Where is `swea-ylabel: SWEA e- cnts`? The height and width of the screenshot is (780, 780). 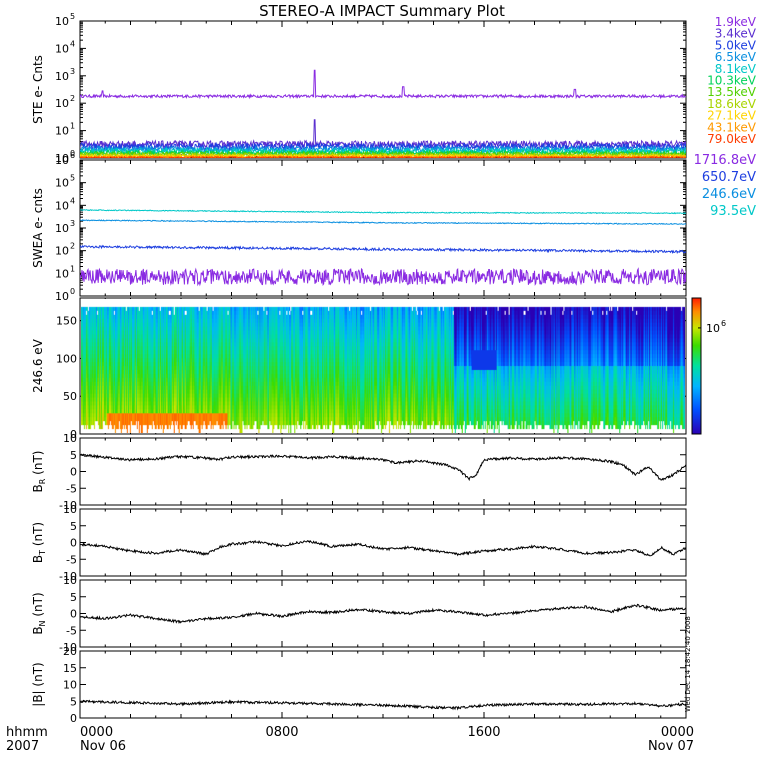 swea-ylabel: SWEA e- cnts is located at coordinates (38, 228).